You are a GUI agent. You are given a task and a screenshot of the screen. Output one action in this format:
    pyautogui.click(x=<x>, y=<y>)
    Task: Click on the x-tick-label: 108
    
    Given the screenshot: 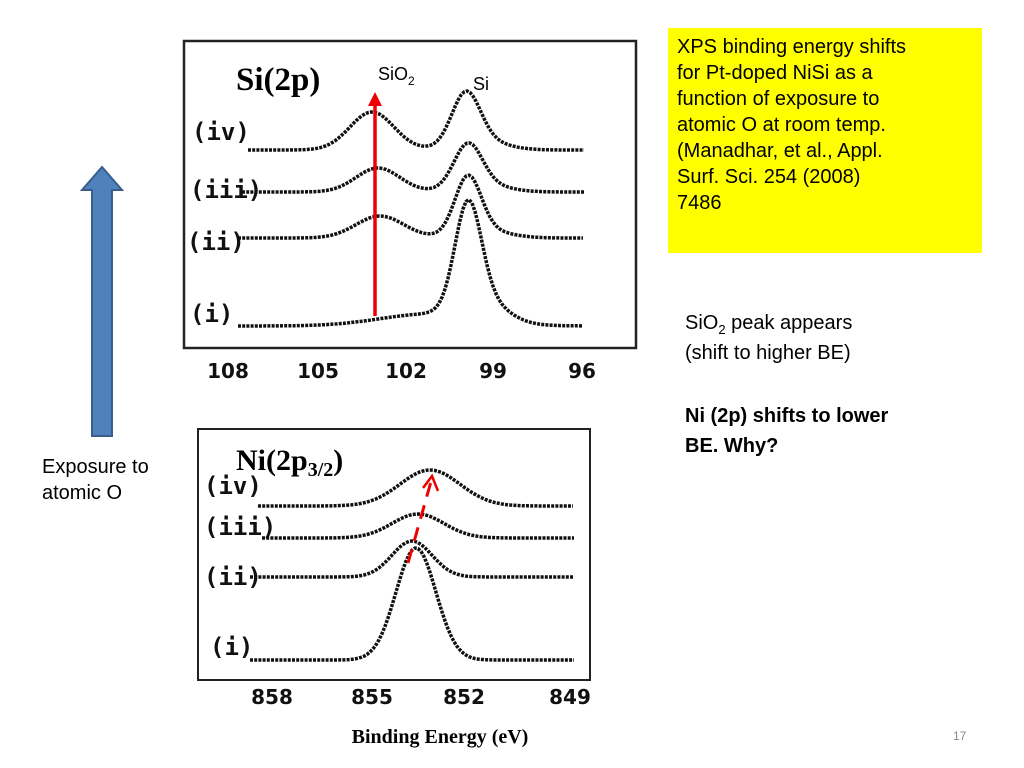 What is the action you would take?
    pyautogui.click(x=228, y=371)
    